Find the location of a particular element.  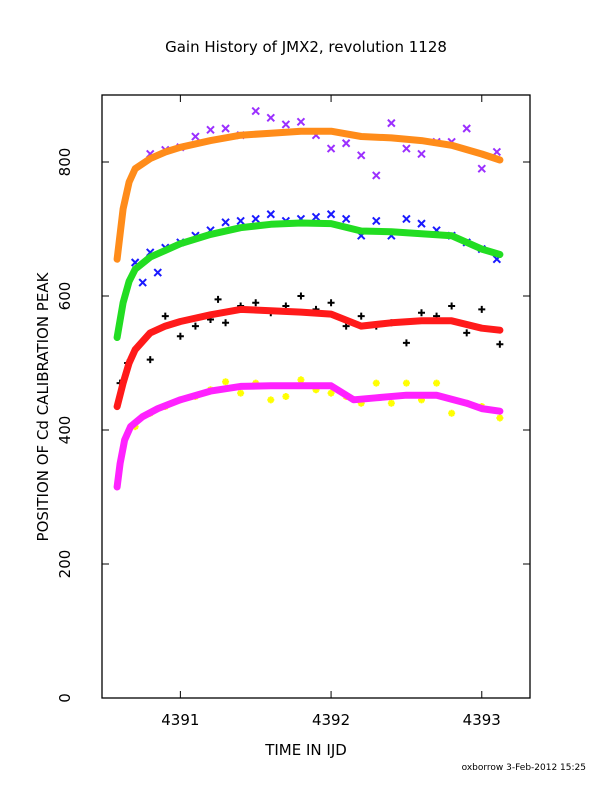

y-tick-label-1: 200 is located at coordinates (65, 564).